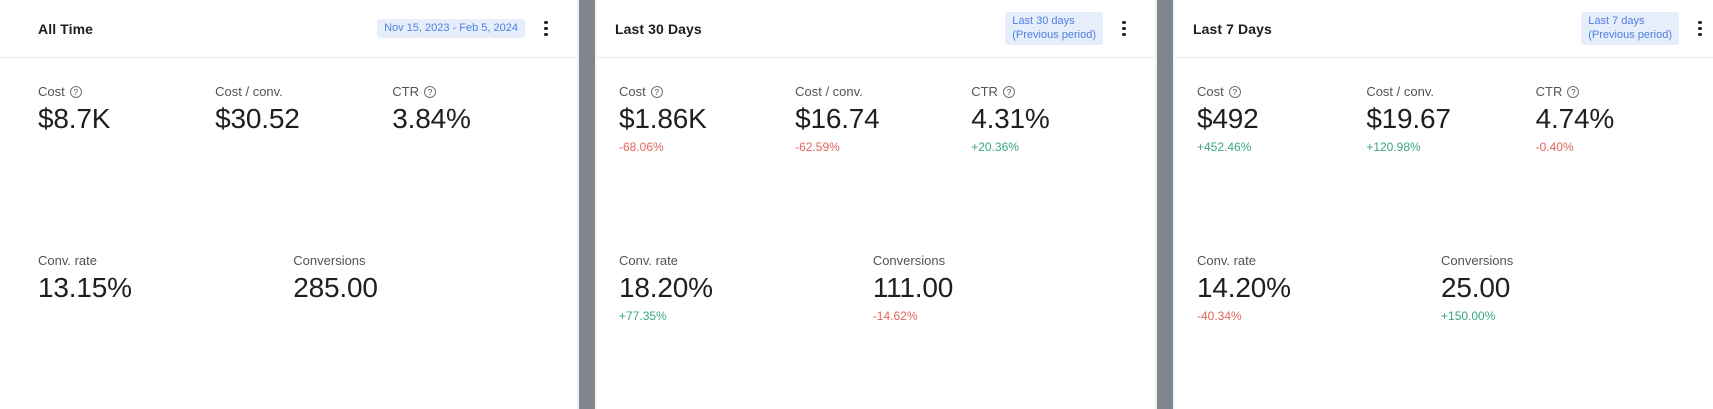 The width and height of the screenshot is (1713, 409). I want to click on period-badge: Last 7 days (Previous period), so click(1630, 28).